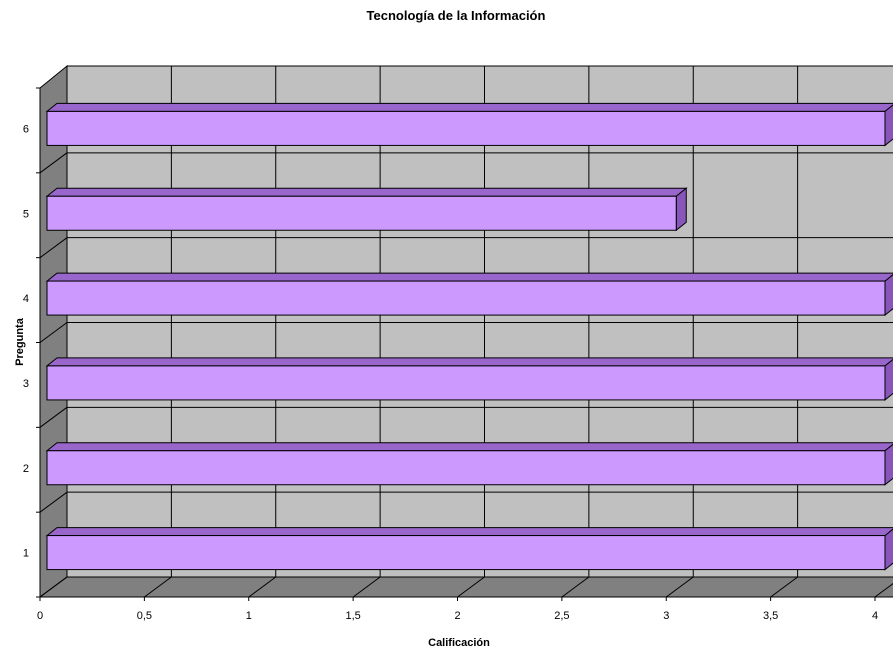 The width and height of the screenshot is (893, 652). Describe the element at coordinates (26, 299) in the screenshot. I see `y-tick-label: 4` at that location.